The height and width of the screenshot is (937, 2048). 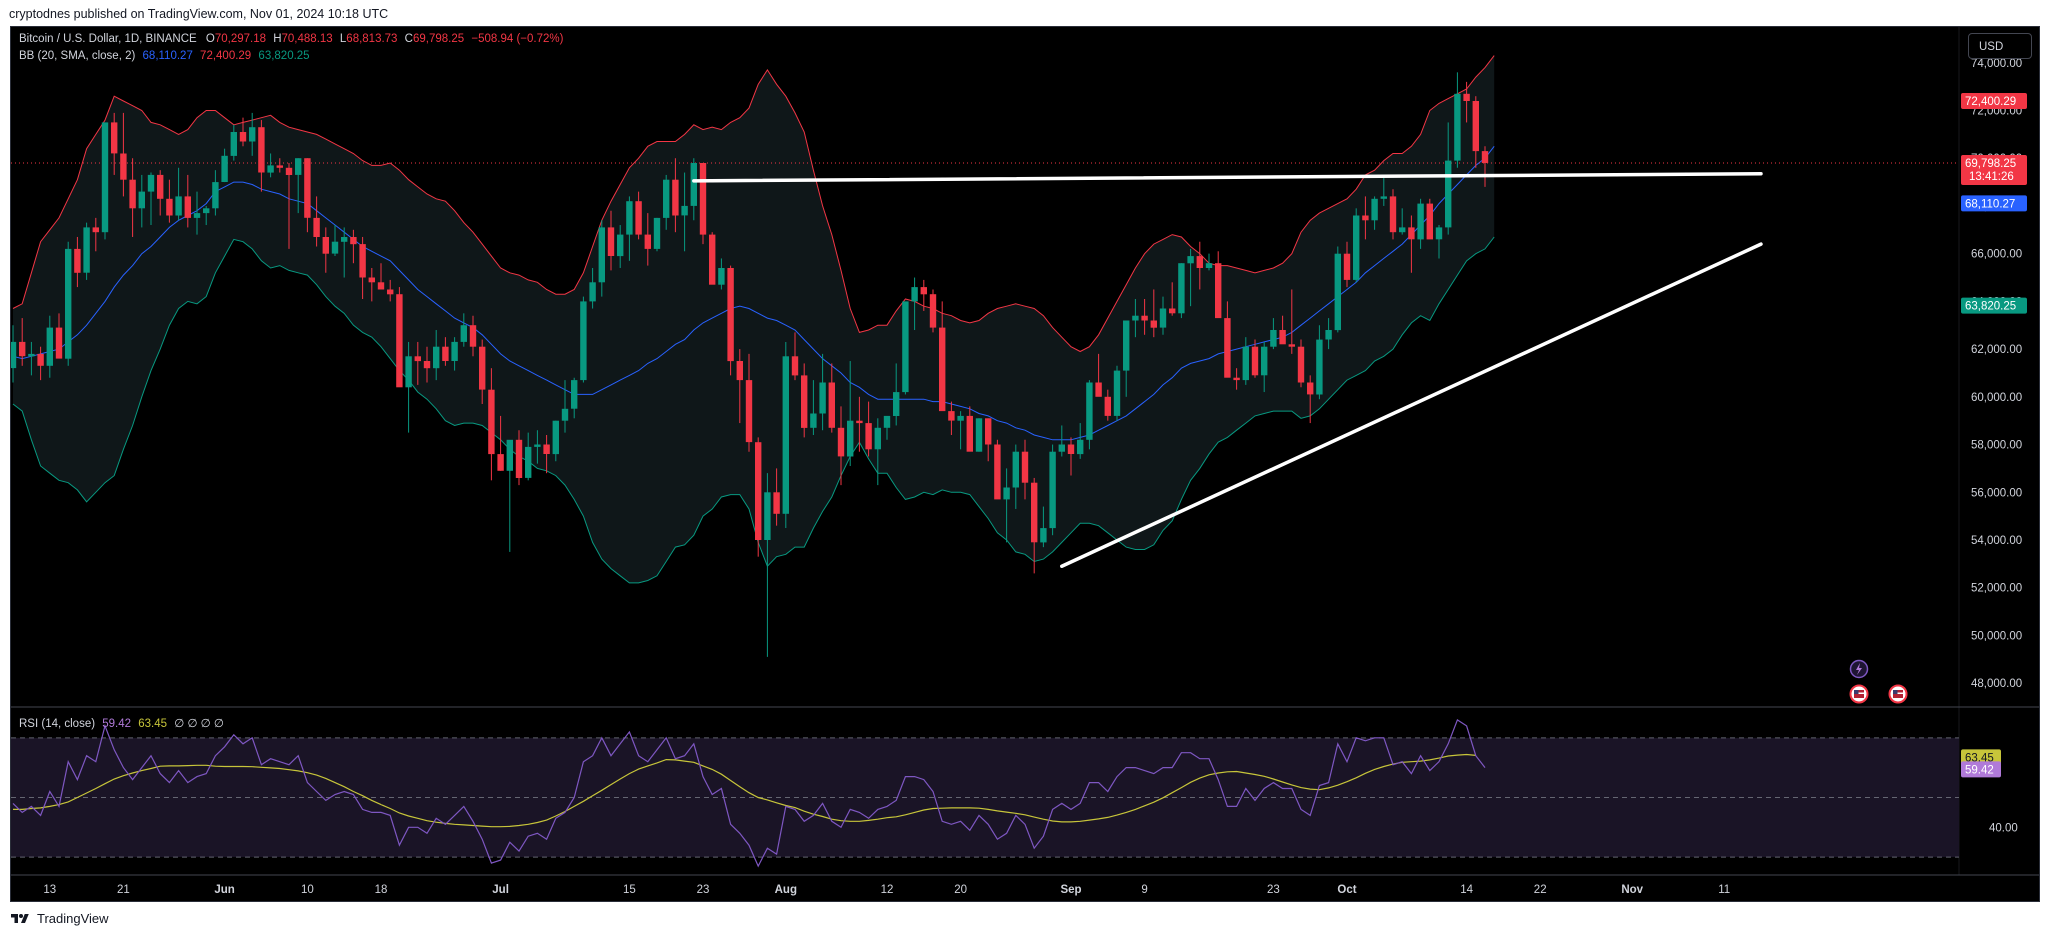 What do you see at coordinates (960, 890) in the screenshot?
I see `time-axis-label: 20` at bounding box center [960, 890].